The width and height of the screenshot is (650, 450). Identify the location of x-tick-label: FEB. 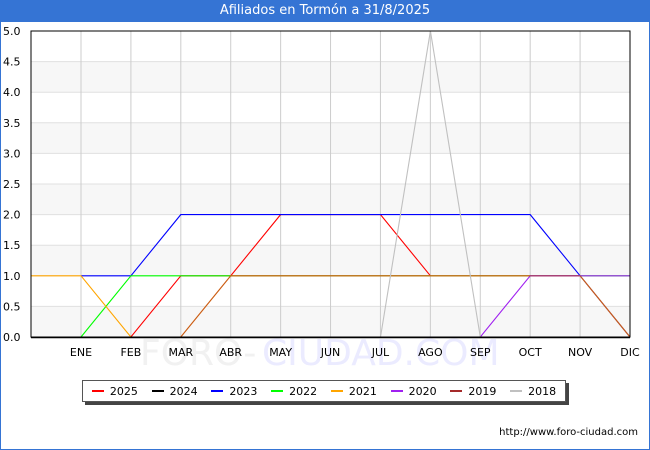
(130, 352).